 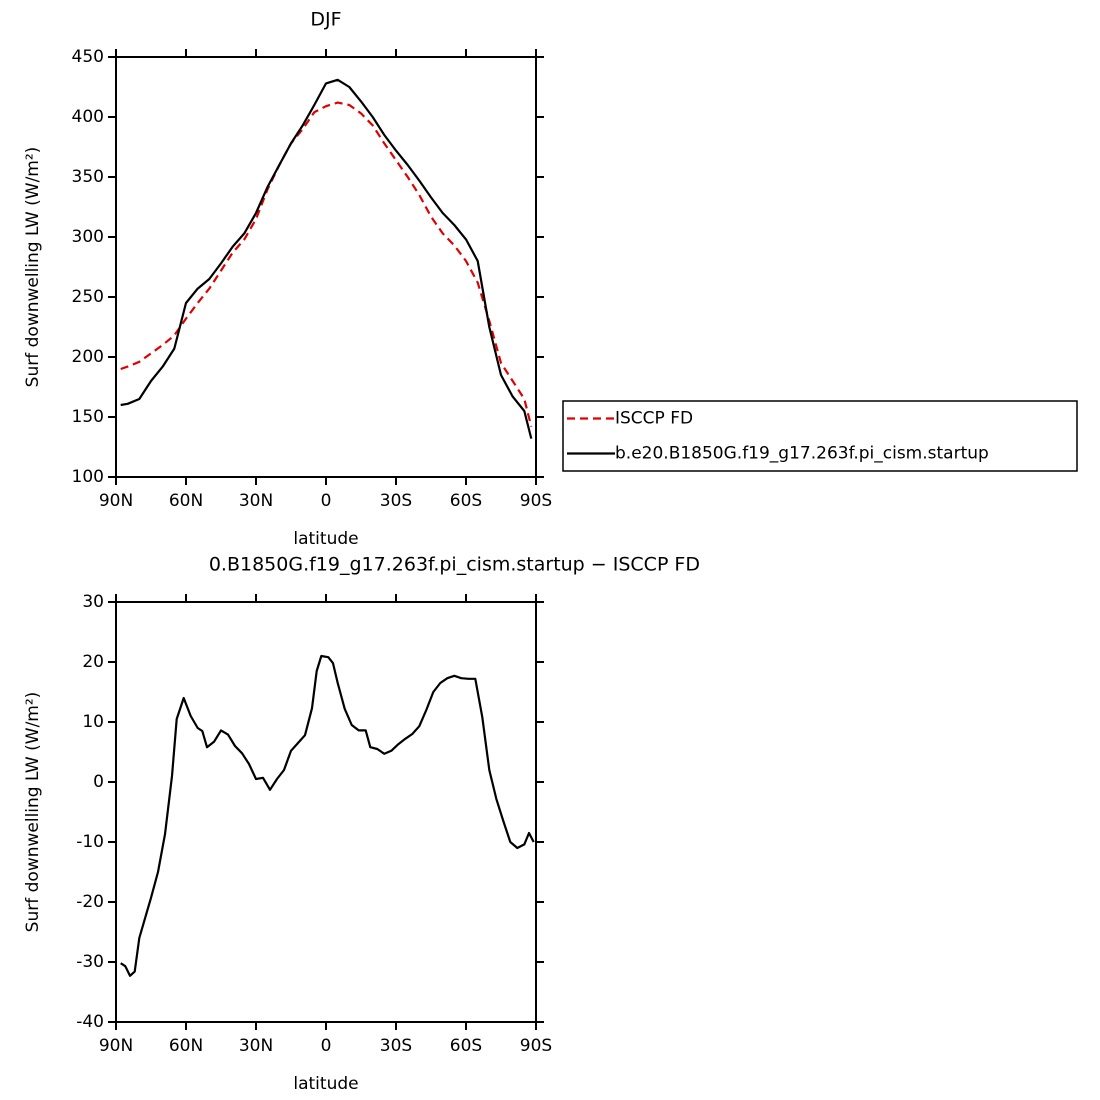 What do you see at coordinates (90, 842) in the screenshot?
I see `y-tick-label: -10` at bounding box center [90, 842].